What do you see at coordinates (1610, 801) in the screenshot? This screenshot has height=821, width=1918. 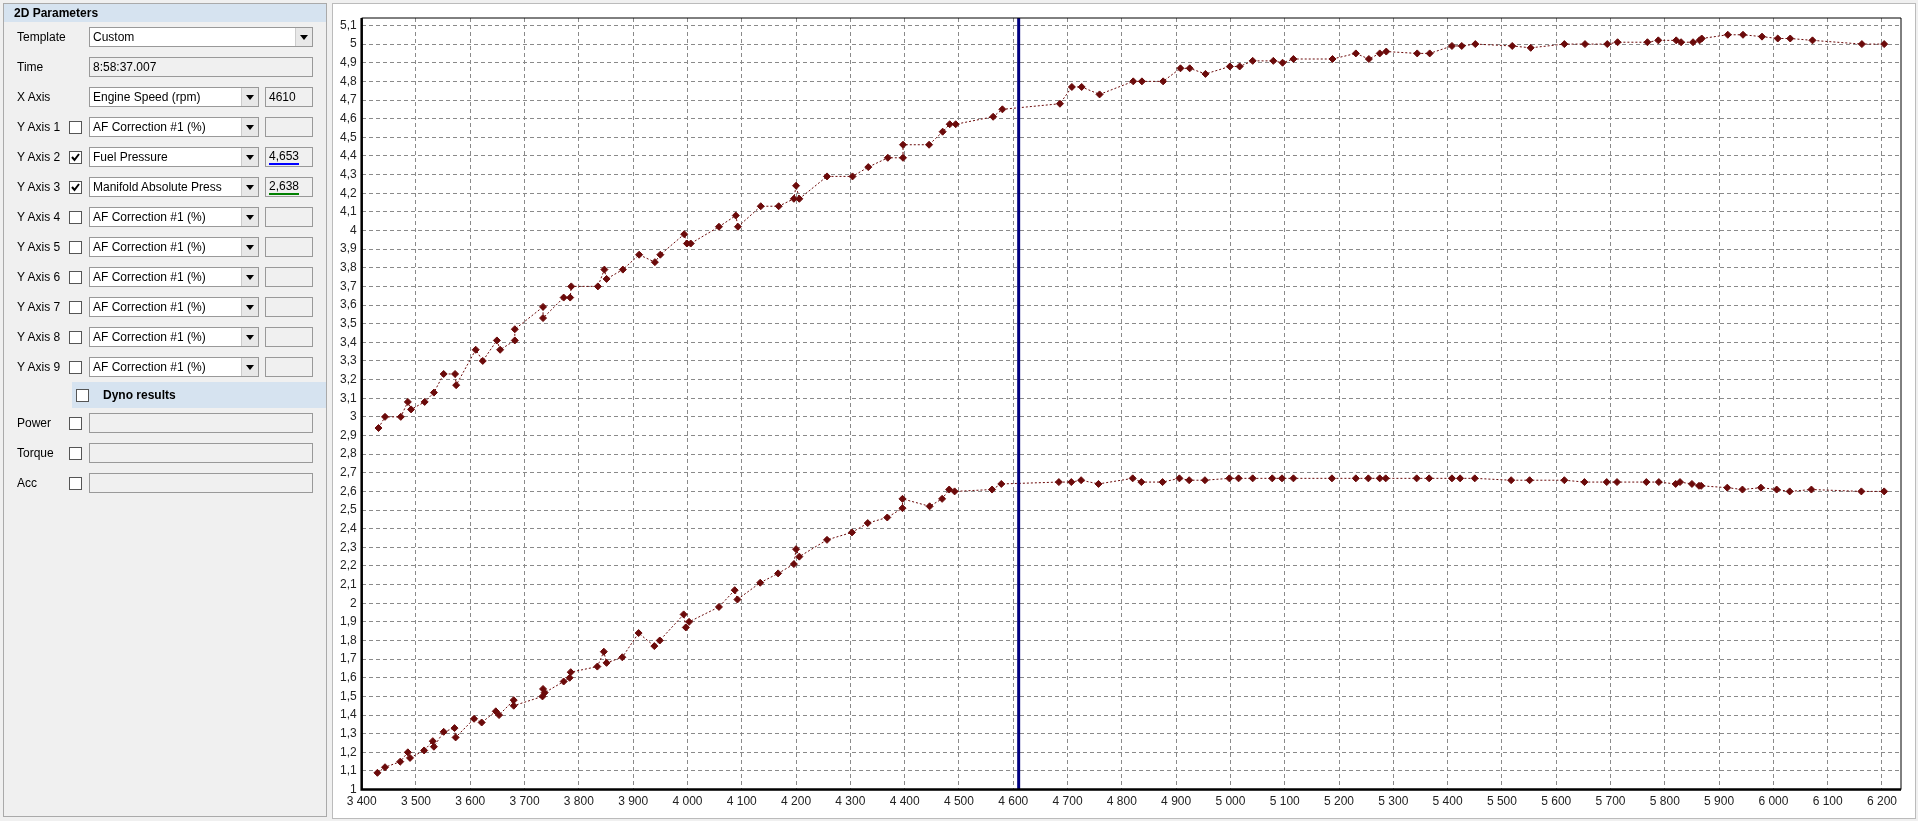 I see `x-tick-label: 5 700` at bounding box center [1610, 801].